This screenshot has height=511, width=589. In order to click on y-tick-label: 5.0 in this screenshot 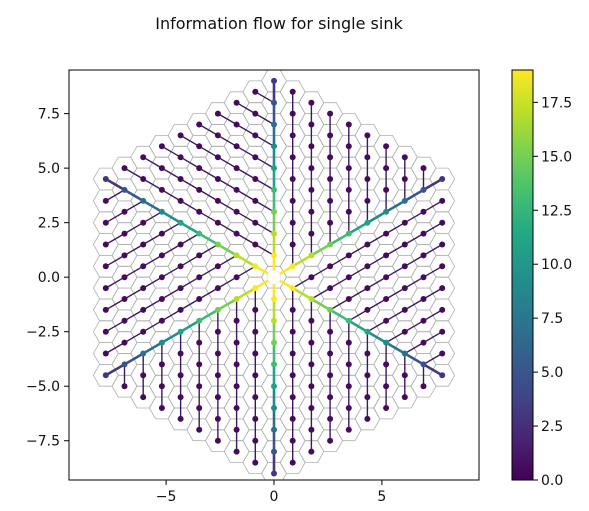, I will do `click(49, 169)`.